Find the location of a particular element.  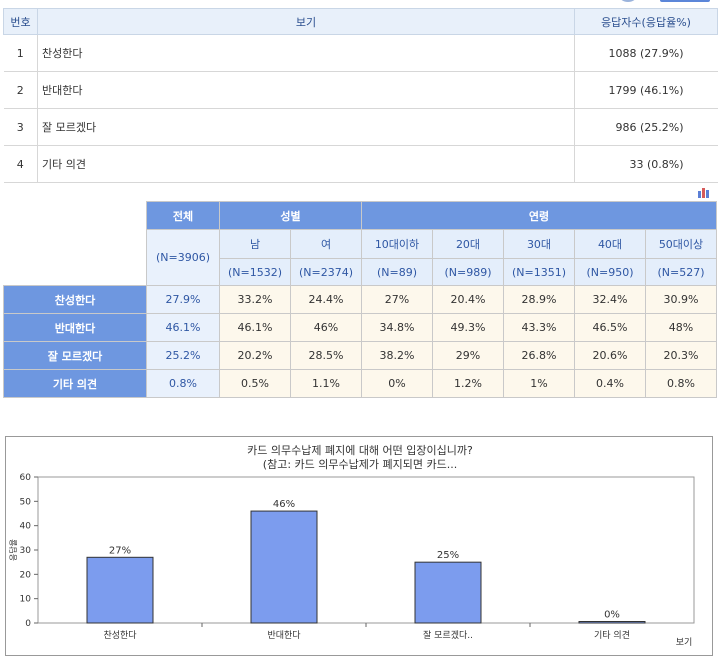

row-label: 반대한다 is located at coordinates (75, 327).